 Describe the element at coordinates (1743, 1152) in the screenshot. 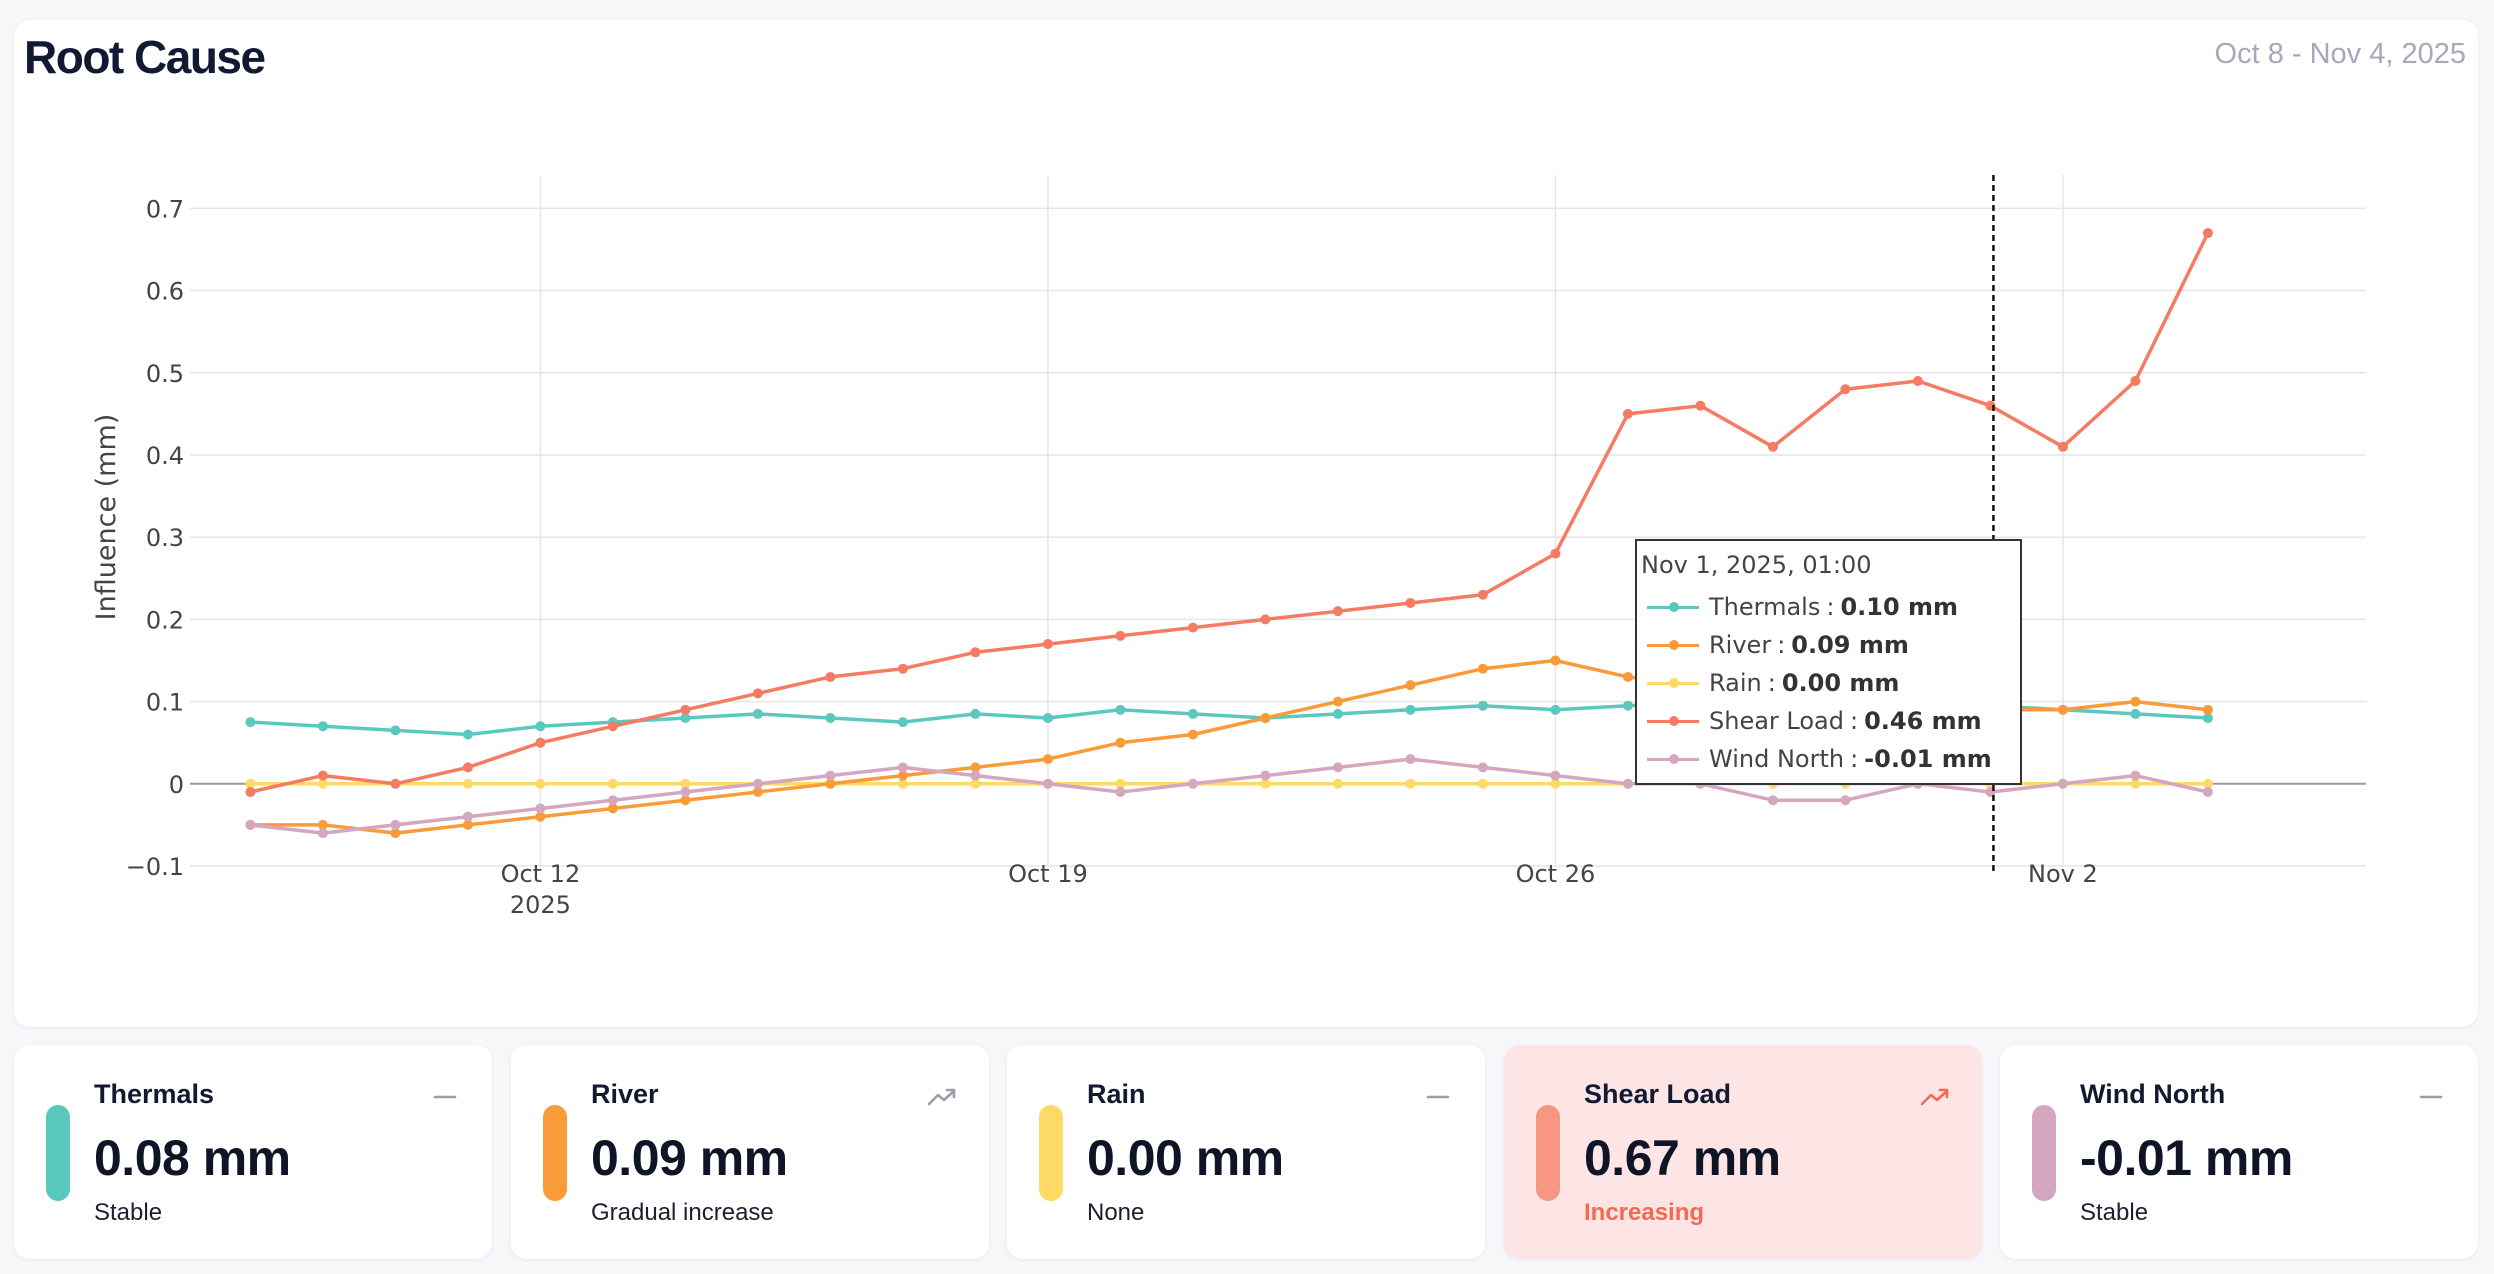

I see `stat-card-shear-load: Shear Load 0.67 mm Increasing` at that location.